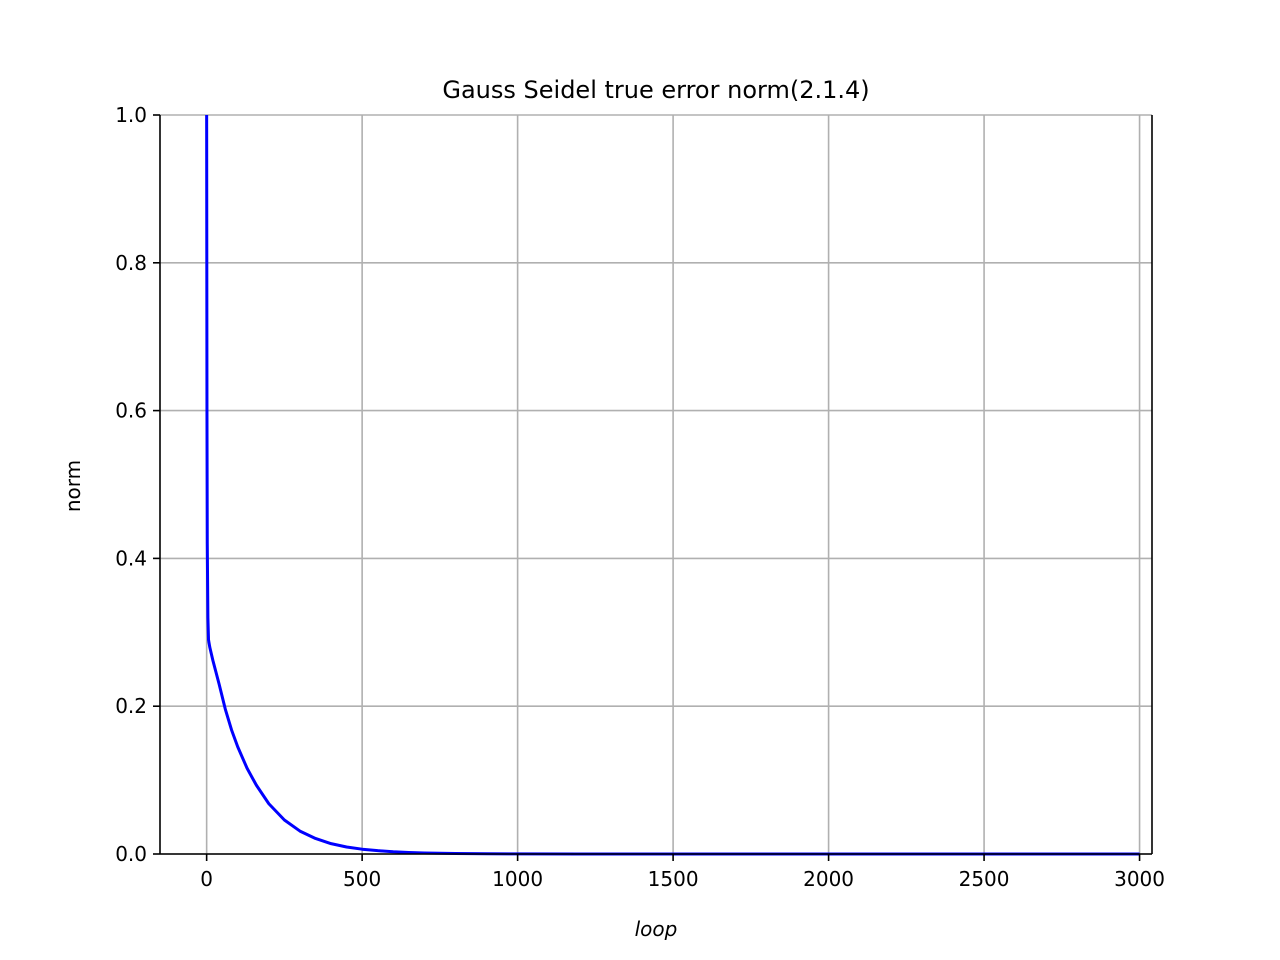  What do you see at coordinates (517, 879) in the screenshot?
I see `x-tick-label: 1000` at bounding box center [517, 879].